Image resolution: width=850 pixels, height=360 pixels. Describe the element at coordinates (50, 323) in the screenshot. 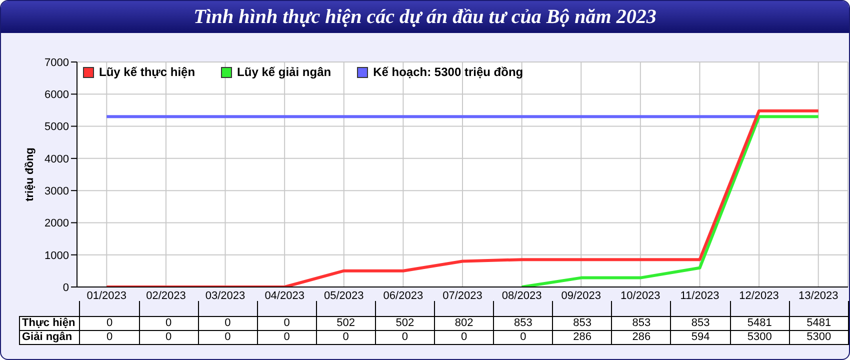

I see `text: Thực hiện` at that location.